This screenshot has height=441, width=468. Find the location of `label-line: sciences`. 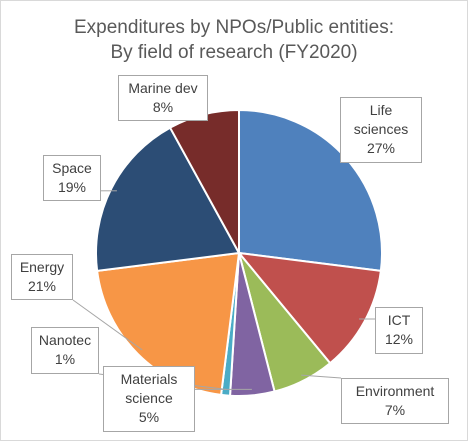

label-line: sciences is located at coordinates (381, 129).